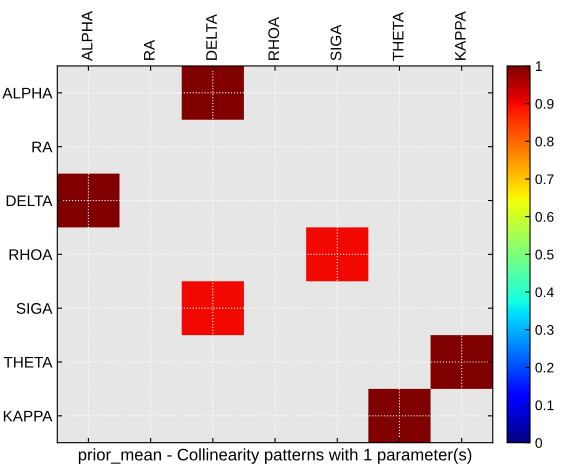 This screenshot has height=471, width=573. Describe the element at coordinates (34, 308) in the screenshot. I see `y-tick-label: SIGA` at that location.